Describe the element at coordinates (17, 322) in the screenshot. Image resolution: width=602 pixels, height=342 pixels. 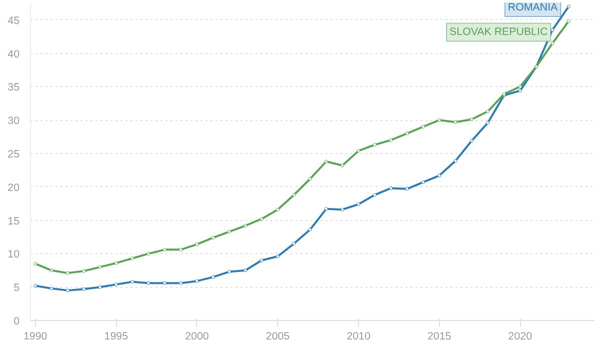
I see `y-tick-label: 0` at that location.